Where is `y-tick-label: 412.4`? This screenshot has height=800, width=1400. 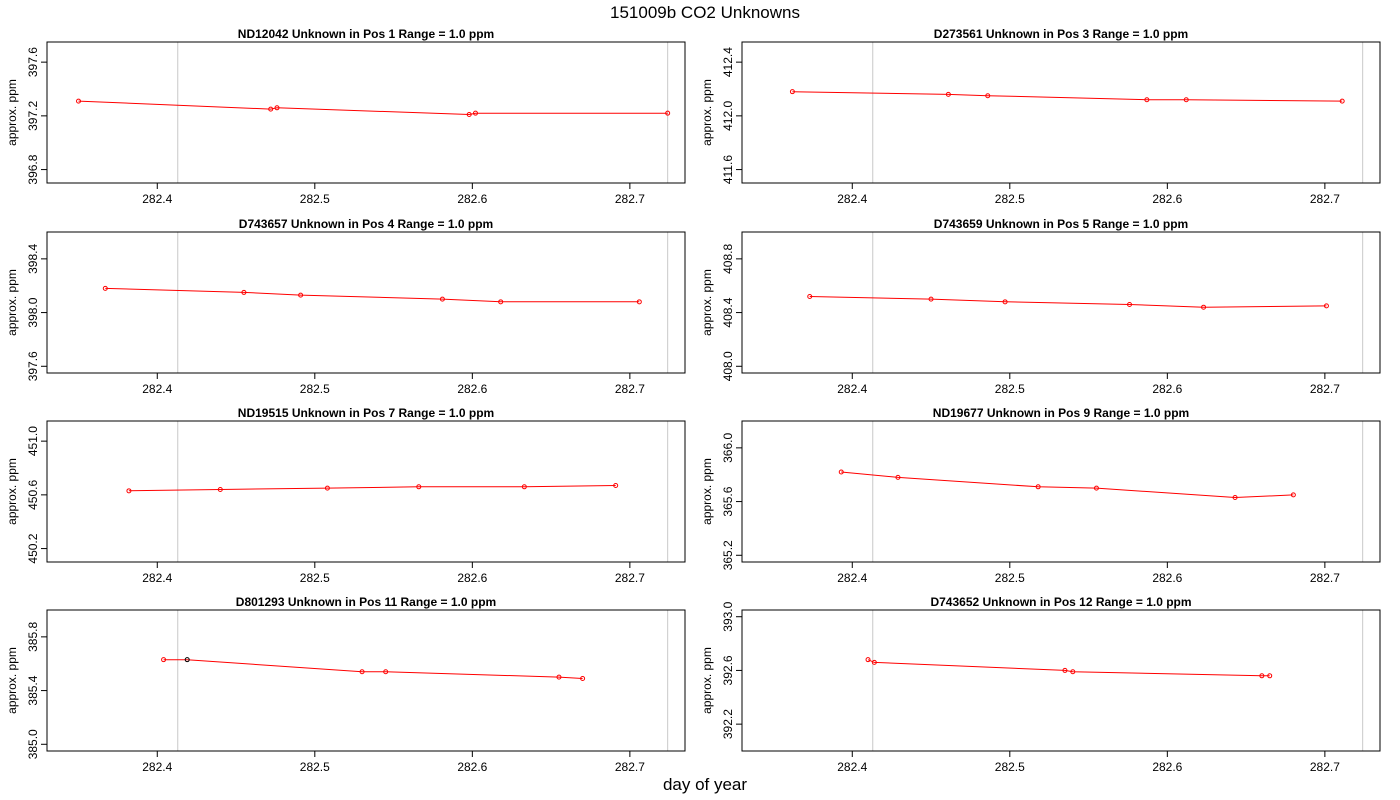 y-tick-label: 412.4 is located at coordinates (728, 62).